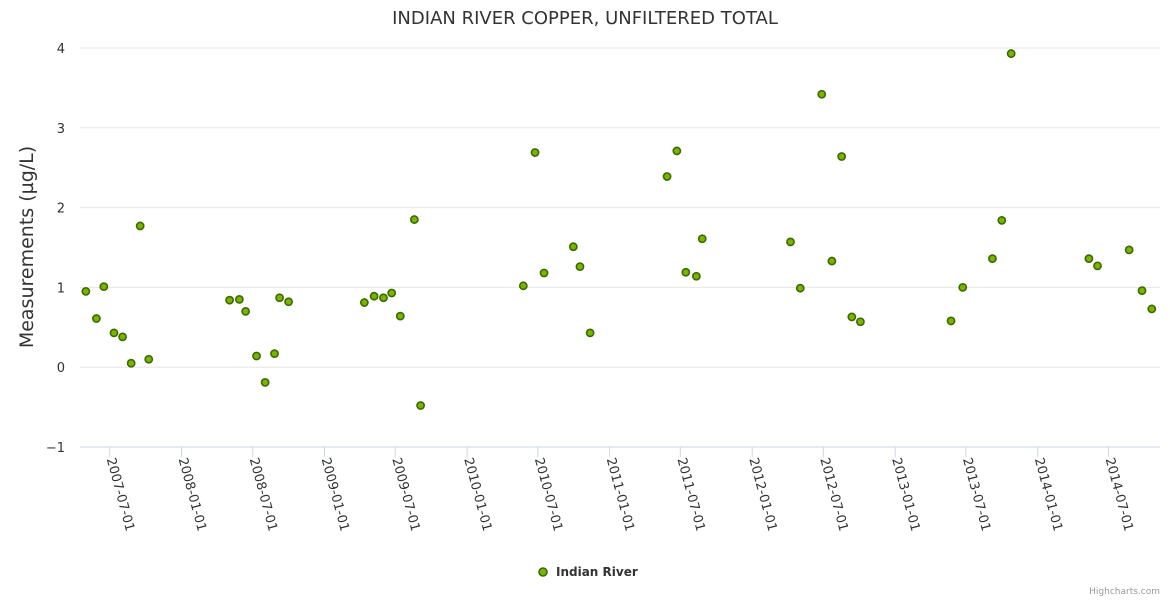  Describe the element at coordinates (61, 288) in the screenshot. I see `y-tick-label: 1` at that location.